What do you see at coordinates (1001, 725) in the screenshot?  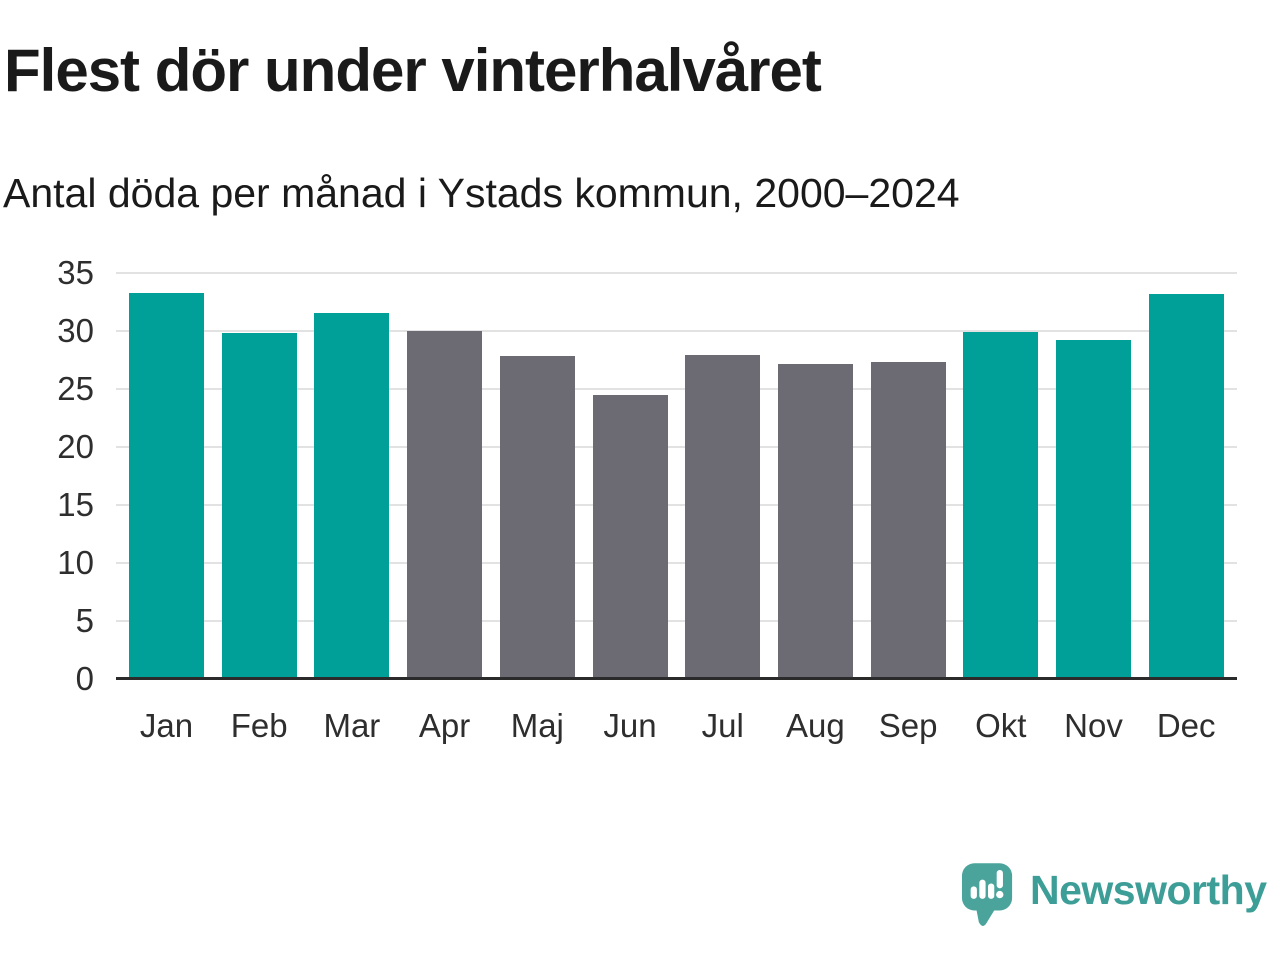 I see `x-tick-label-okt: Okt` at bounding box center [1001, 725].